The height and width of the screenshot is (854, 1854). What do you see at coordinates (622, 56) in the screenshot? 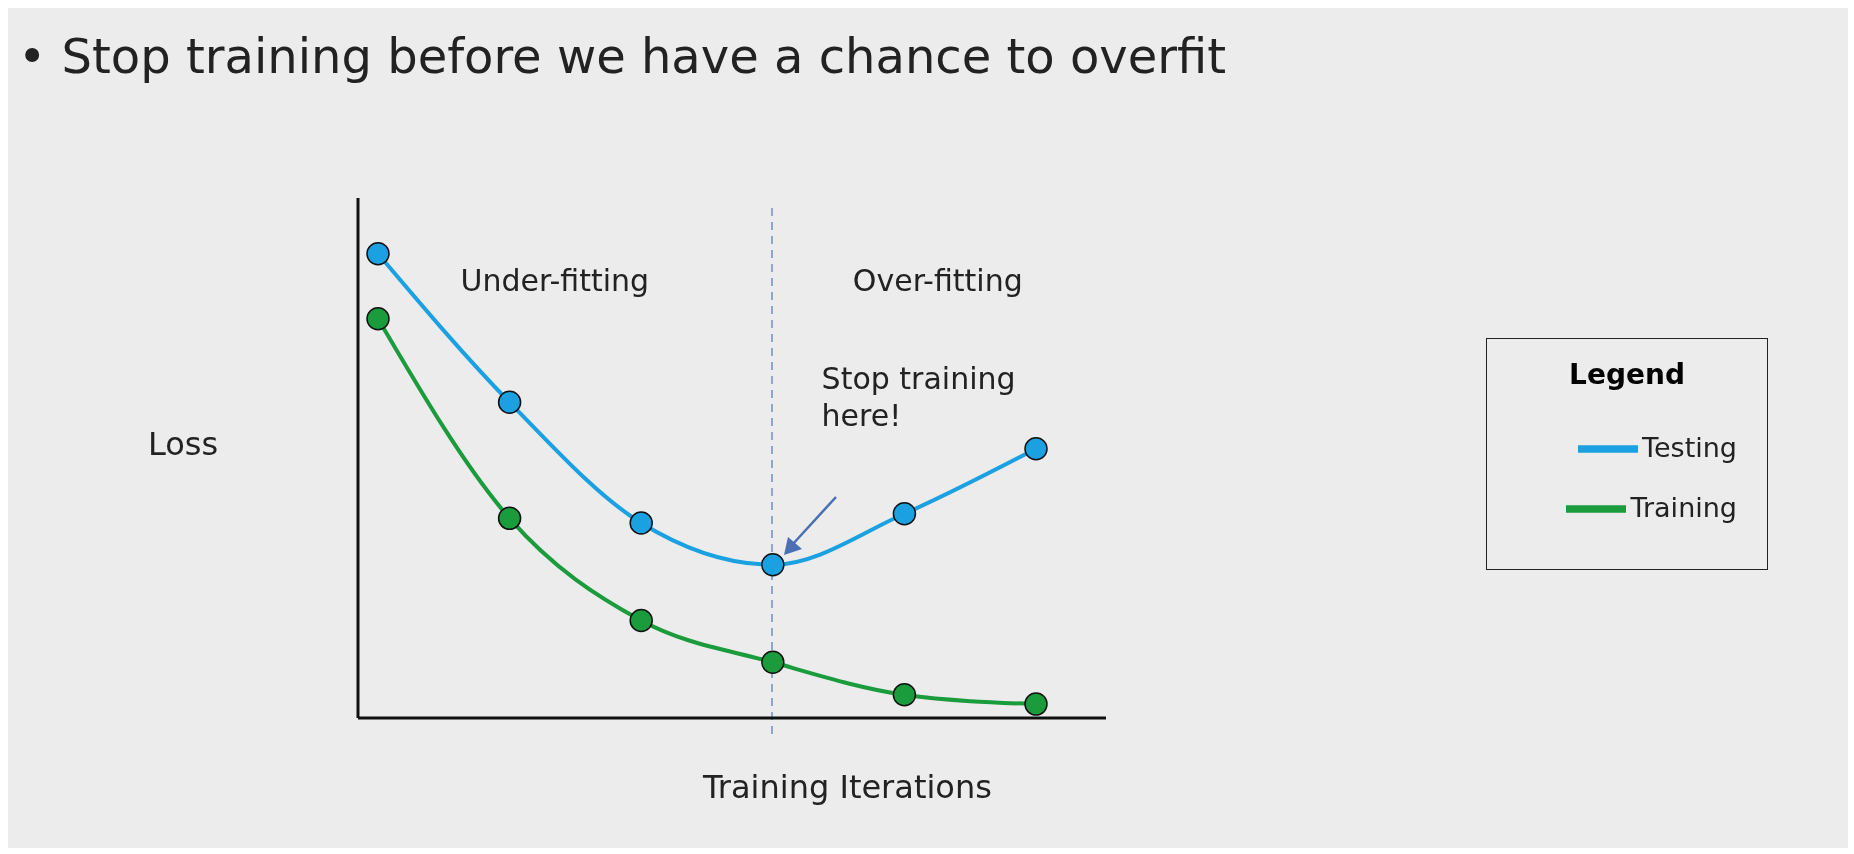
I see `chart-title: • Stop training before we have a chance to overfit` at bounding box center [622, 56].